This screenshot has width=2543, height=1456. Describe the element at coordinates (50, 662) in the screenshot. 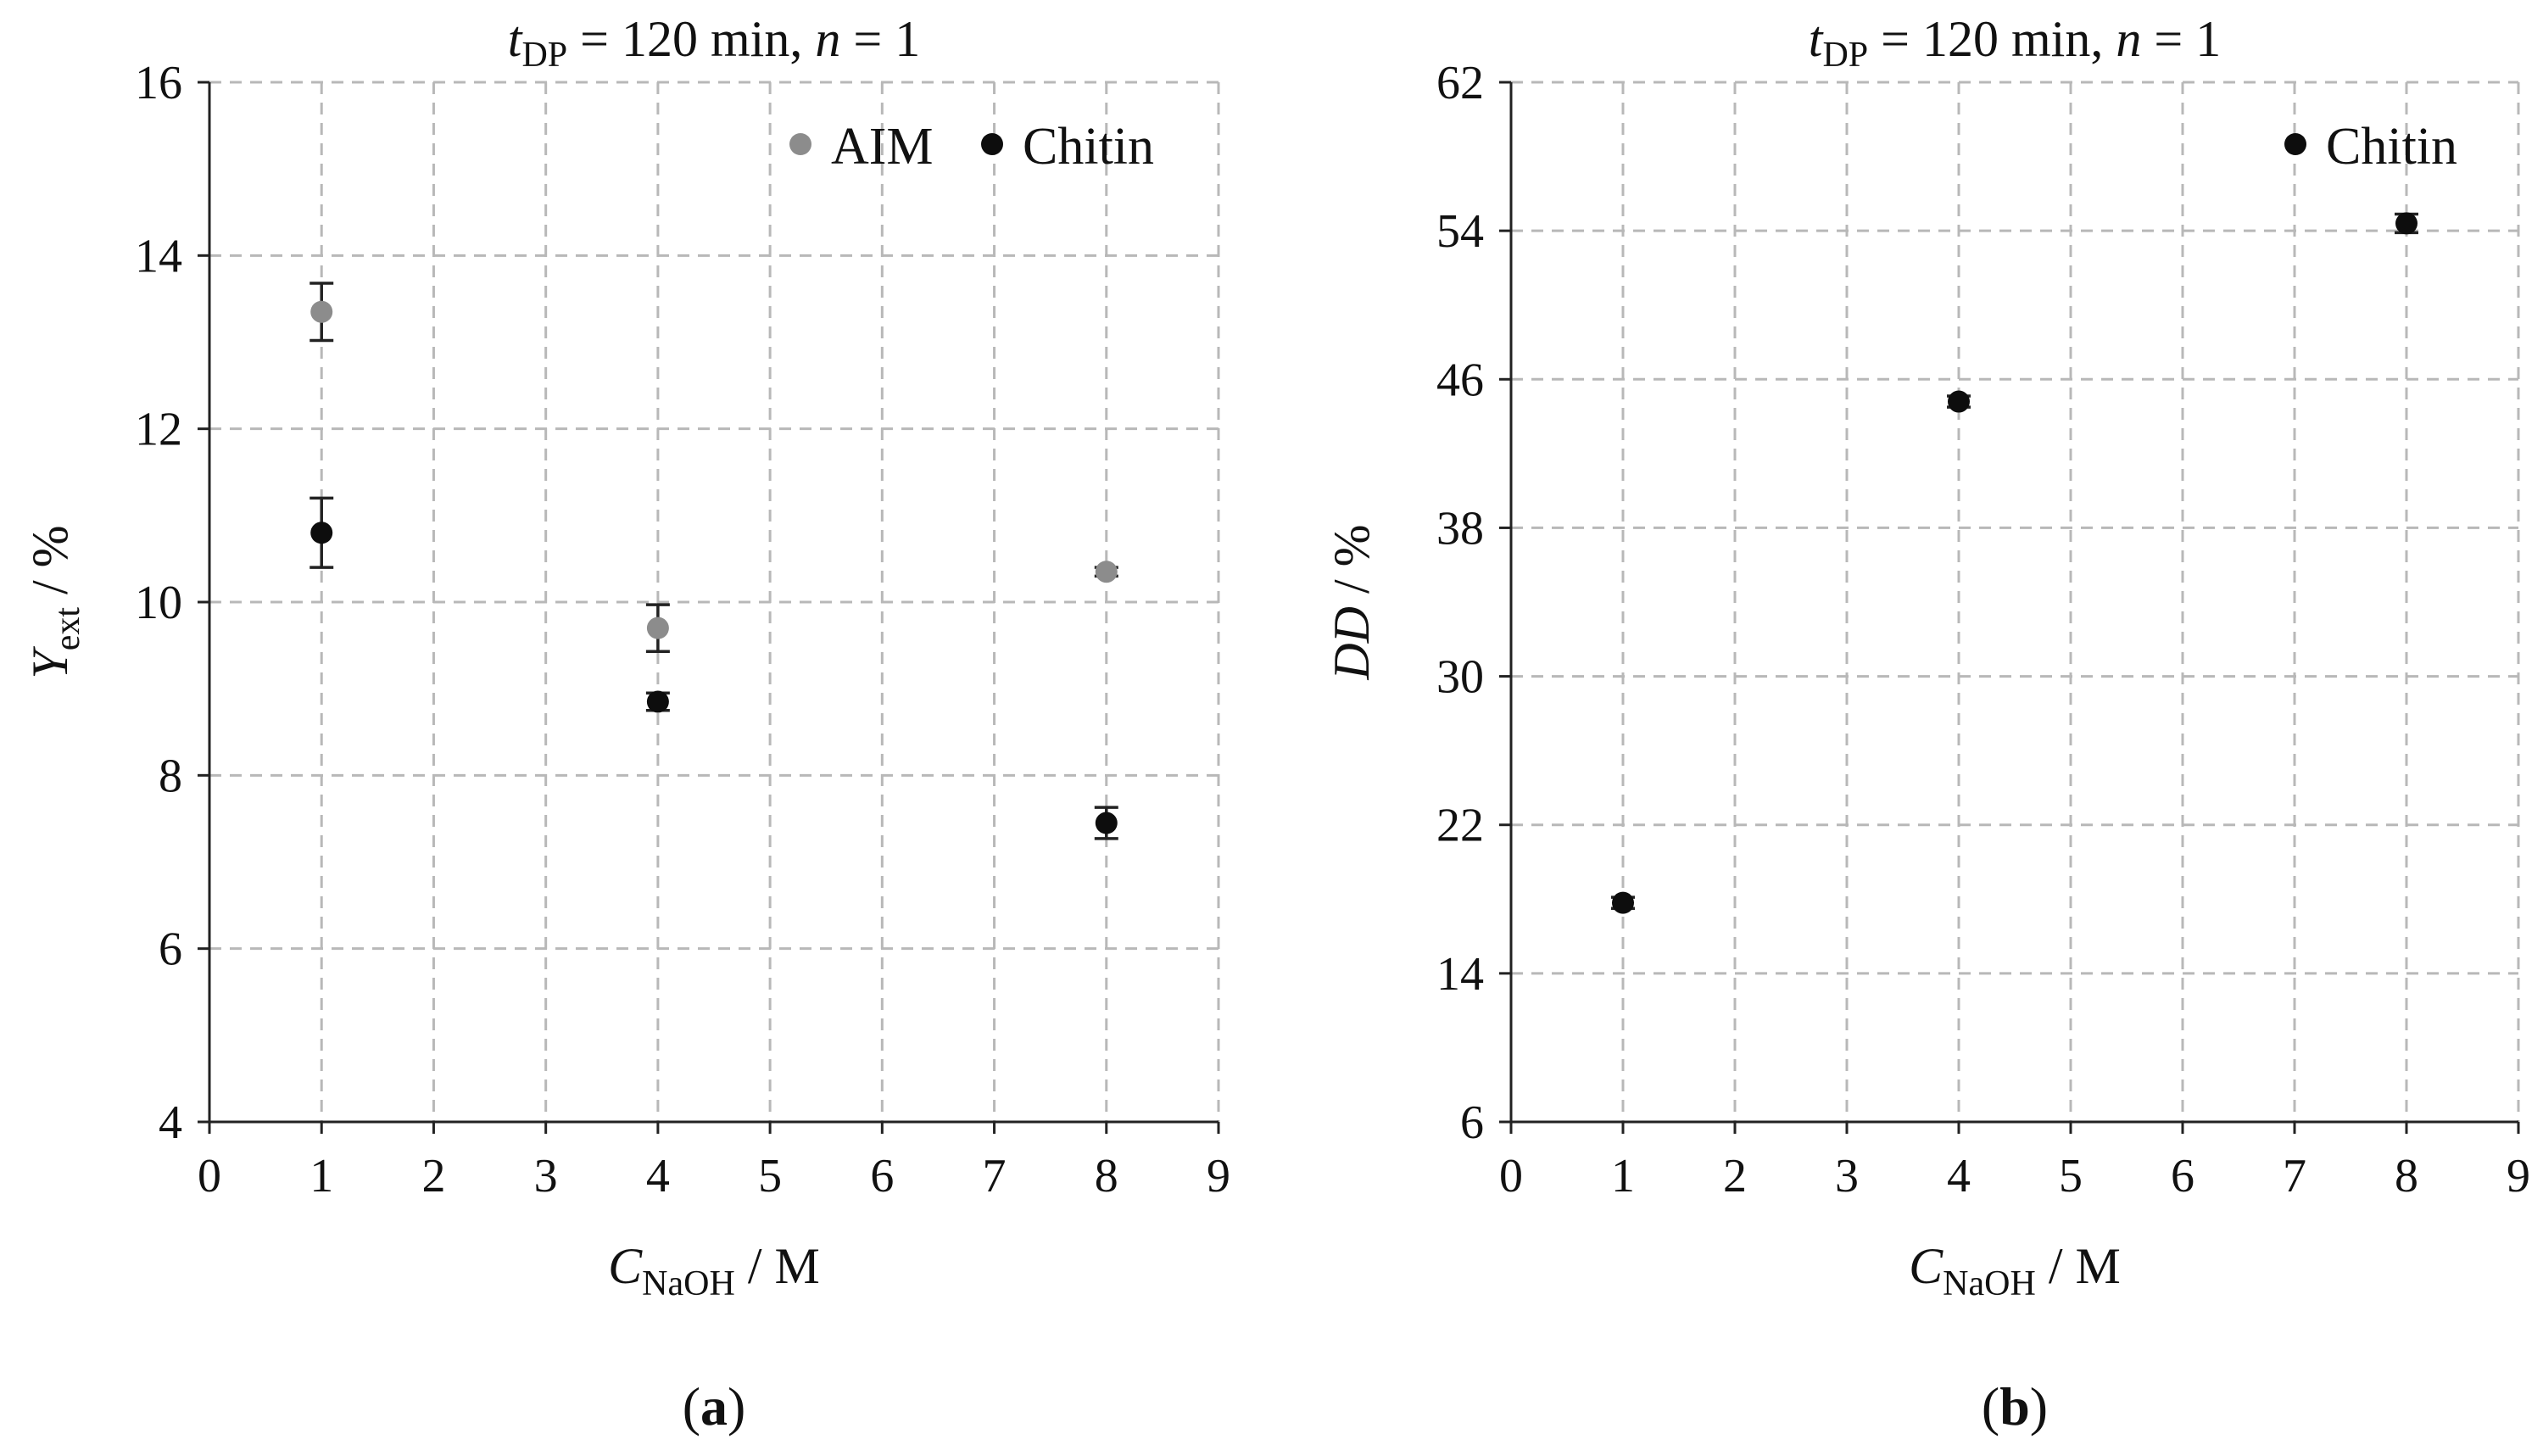

I see `y-axis-label-var: Y` at that location.